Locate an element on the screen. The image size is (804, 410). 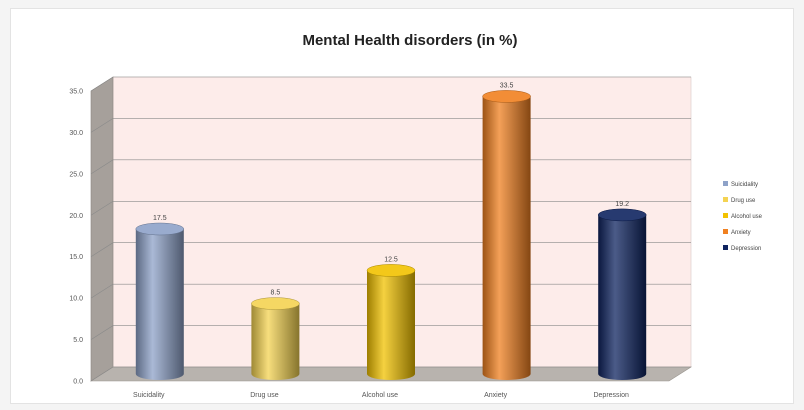
bar-drug-use: 8.5 is located at coordinates (275, 335).